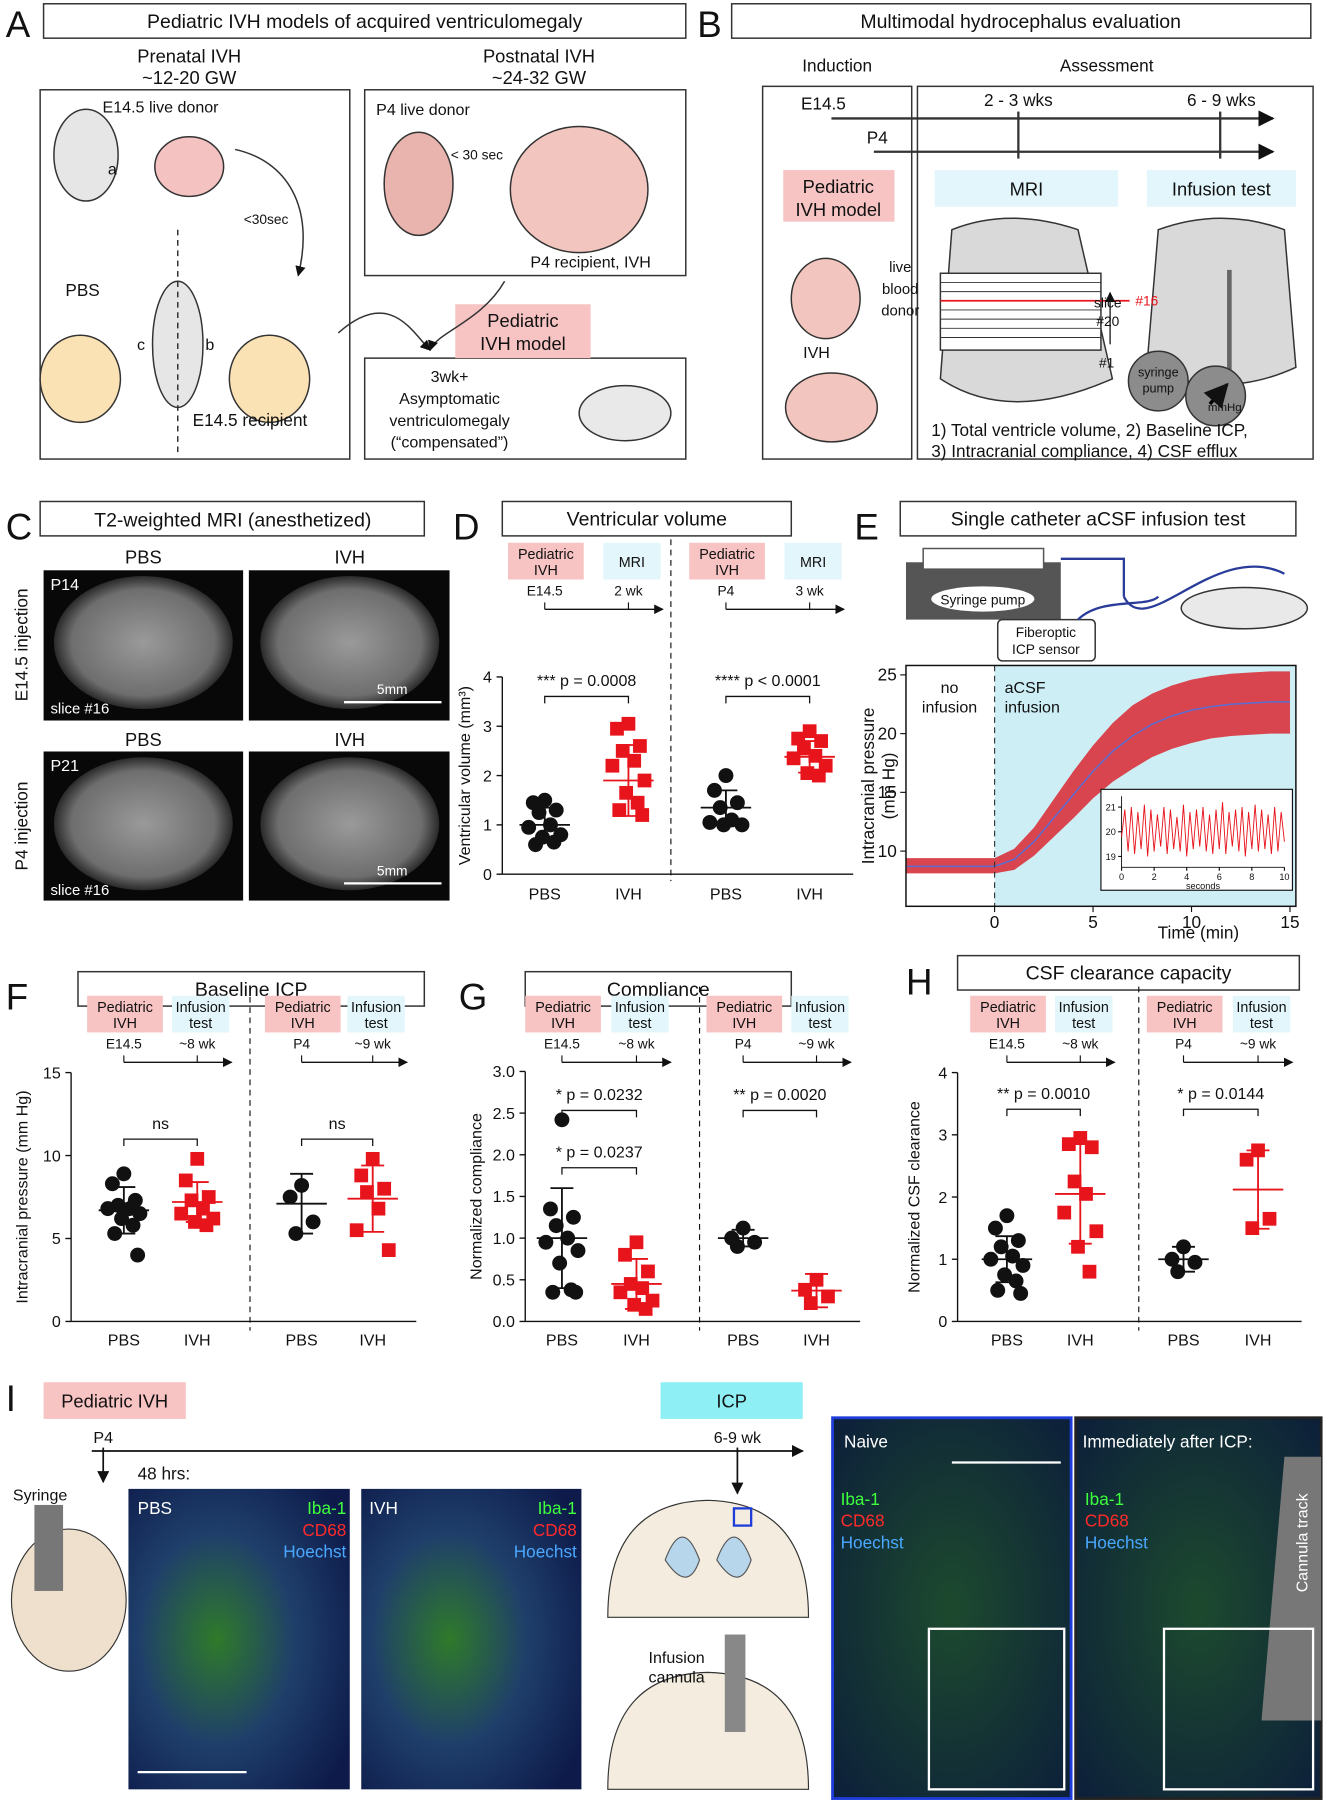 The width and height of the screenshot is (1328, 1800). I want to click on annotation: ns, so click(160, 1124).